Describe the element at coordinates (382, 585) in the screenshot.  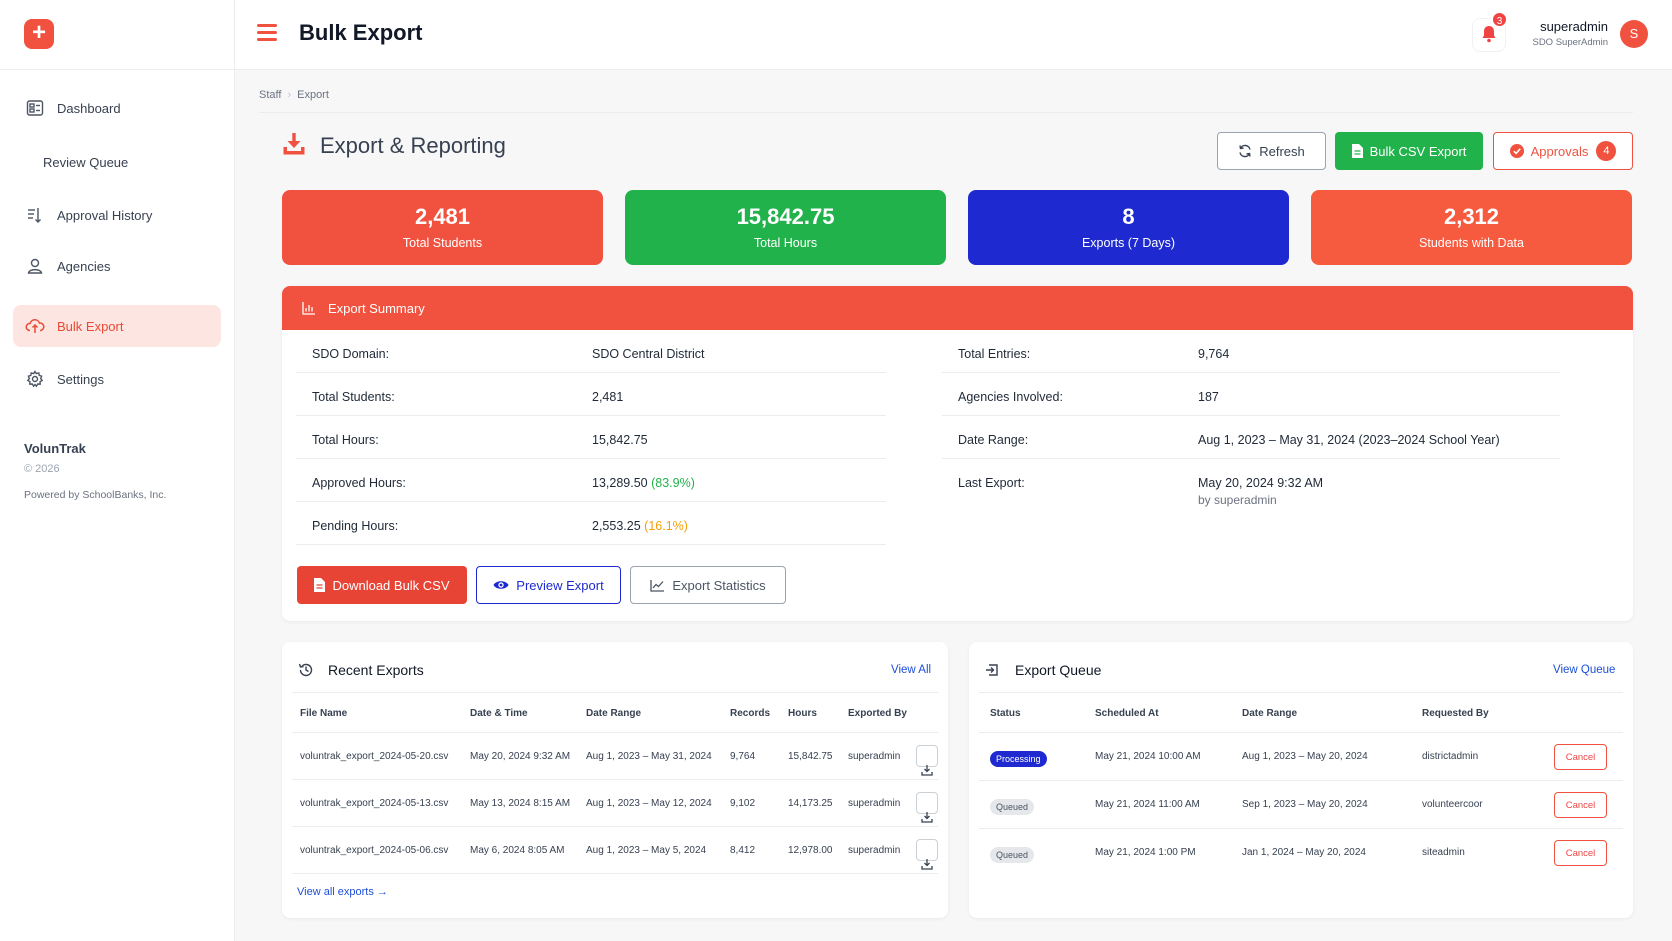
I see `download-bulk-csv-button: Download Bulk CSV` at that location.